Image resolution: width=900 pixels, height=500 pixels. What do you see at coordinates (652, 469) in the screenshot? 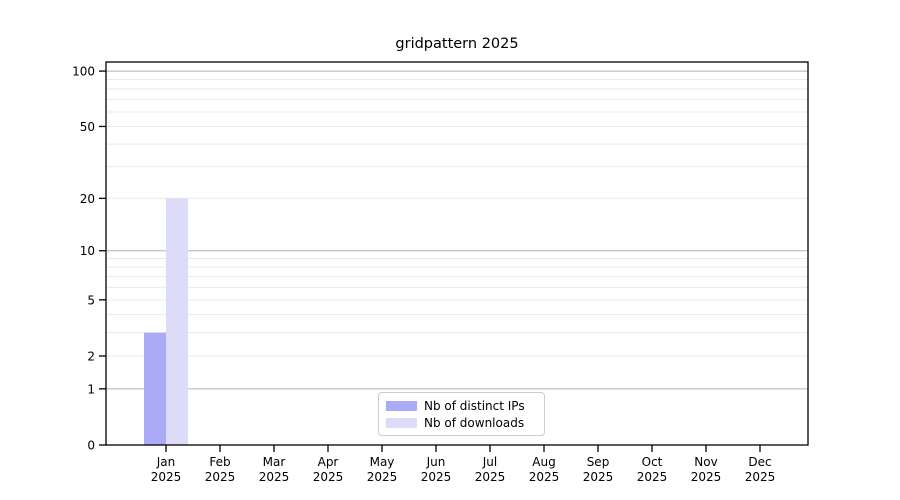
I see `x-tick-label: Oct 2025` at bounding box center [652, 469].